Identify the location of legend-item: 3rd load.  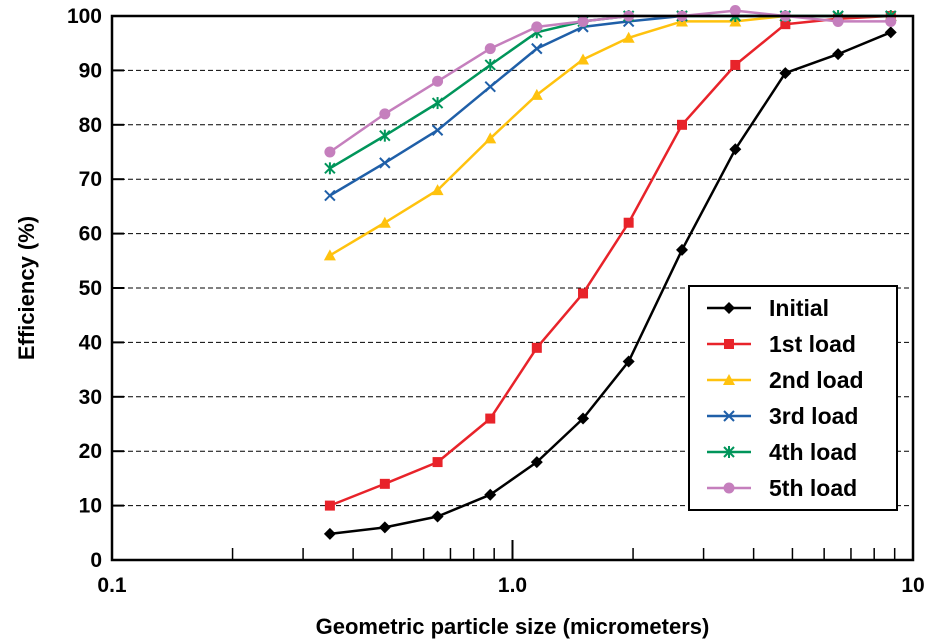
(782, 416).